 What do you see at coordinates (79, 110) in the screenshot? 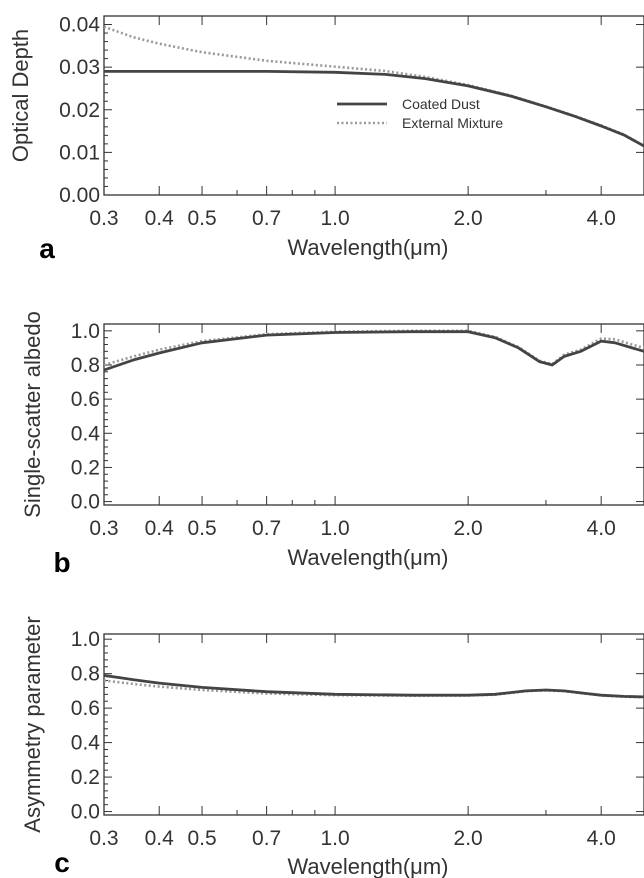
I see `y-tick-label: 0.02` at bounding box center [79, 110].